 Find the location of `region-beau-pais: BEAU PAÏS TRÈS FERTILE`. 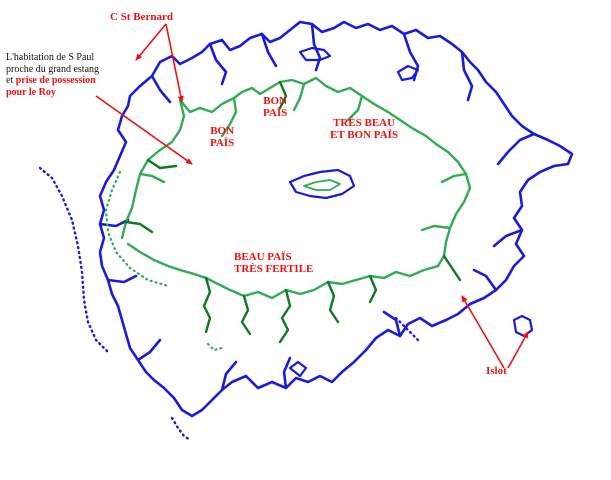

region-beau-pais: BEAU PAÏS TRÈS FERTILE is located at coordinates (274, 263).